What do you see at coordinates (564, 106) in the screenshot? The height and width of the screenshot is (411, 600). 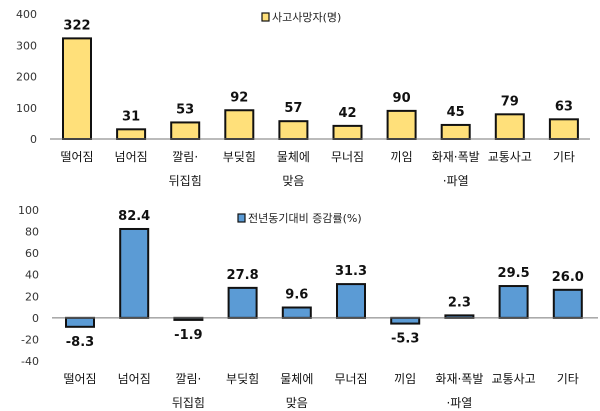 I see `data-label: 63` at bounding box center [564, 106].